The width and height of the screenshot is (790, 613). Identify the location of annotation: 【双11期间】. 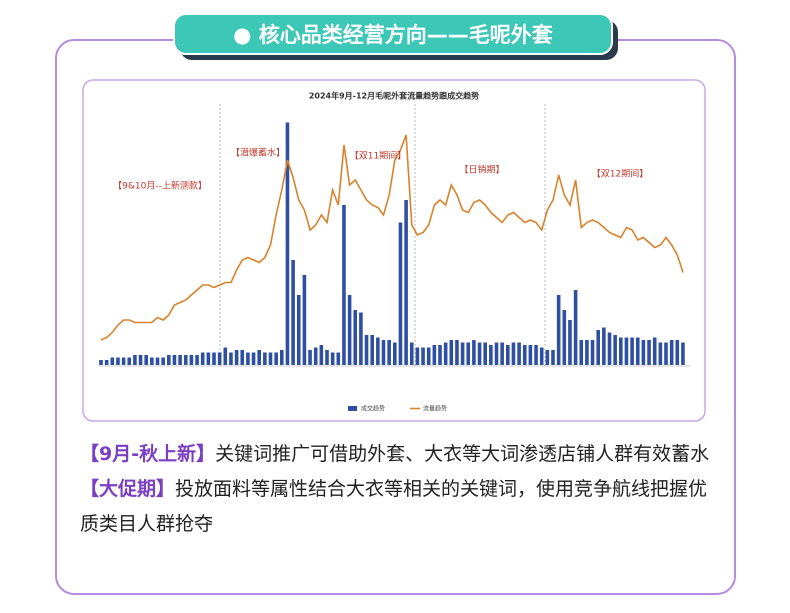
(378, 156).